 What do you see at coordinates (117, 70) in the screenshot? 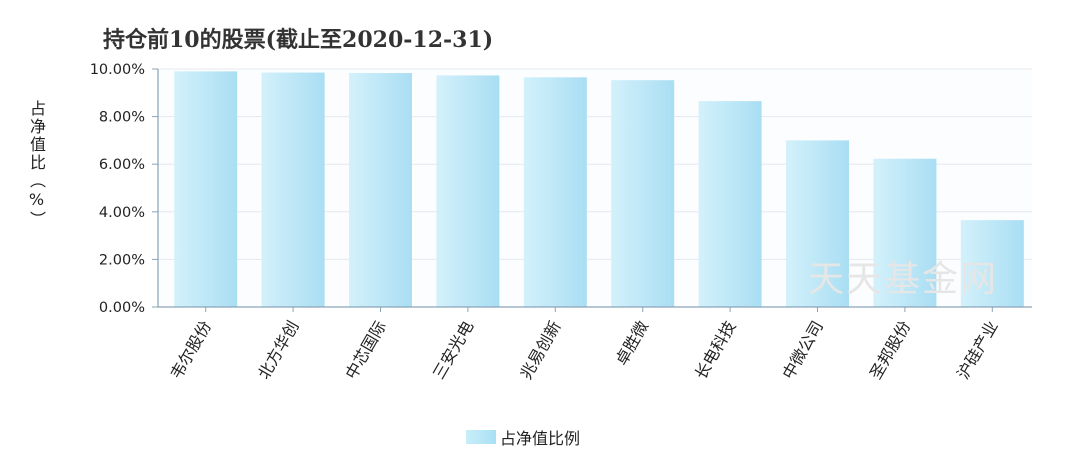
I see `y-tick-label: 10.00%` at bounding box center [117, 70].